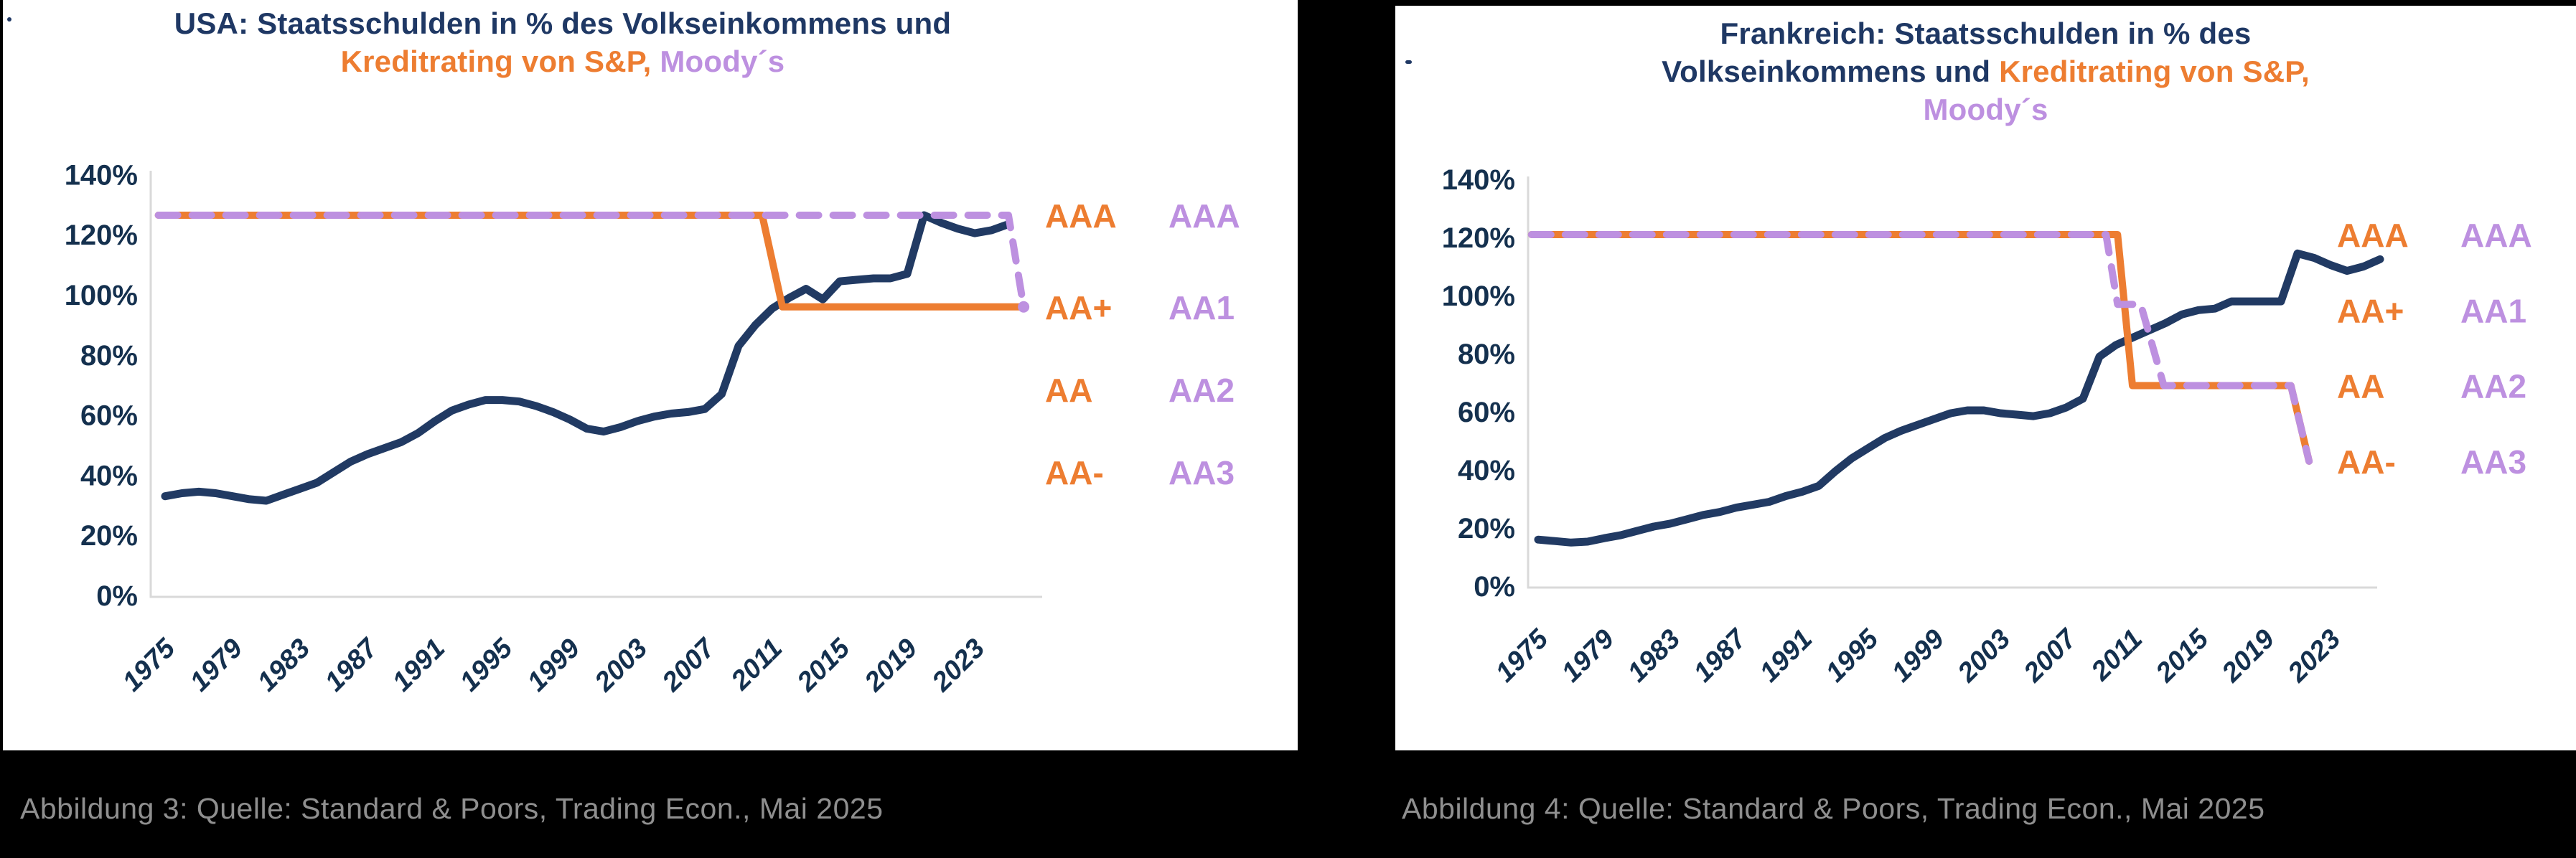 The width and height of the screenshot is (2576, 858). I want to click on chart-title-line: Moody´s, so click(1986, 109).